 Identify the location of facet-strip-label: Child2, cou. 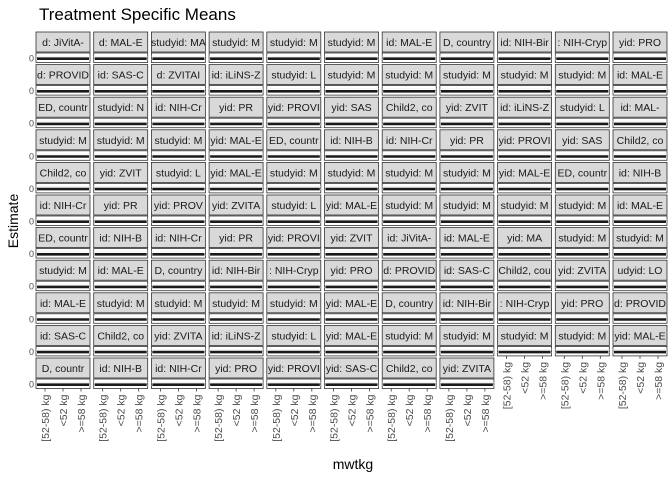
(524, 271).